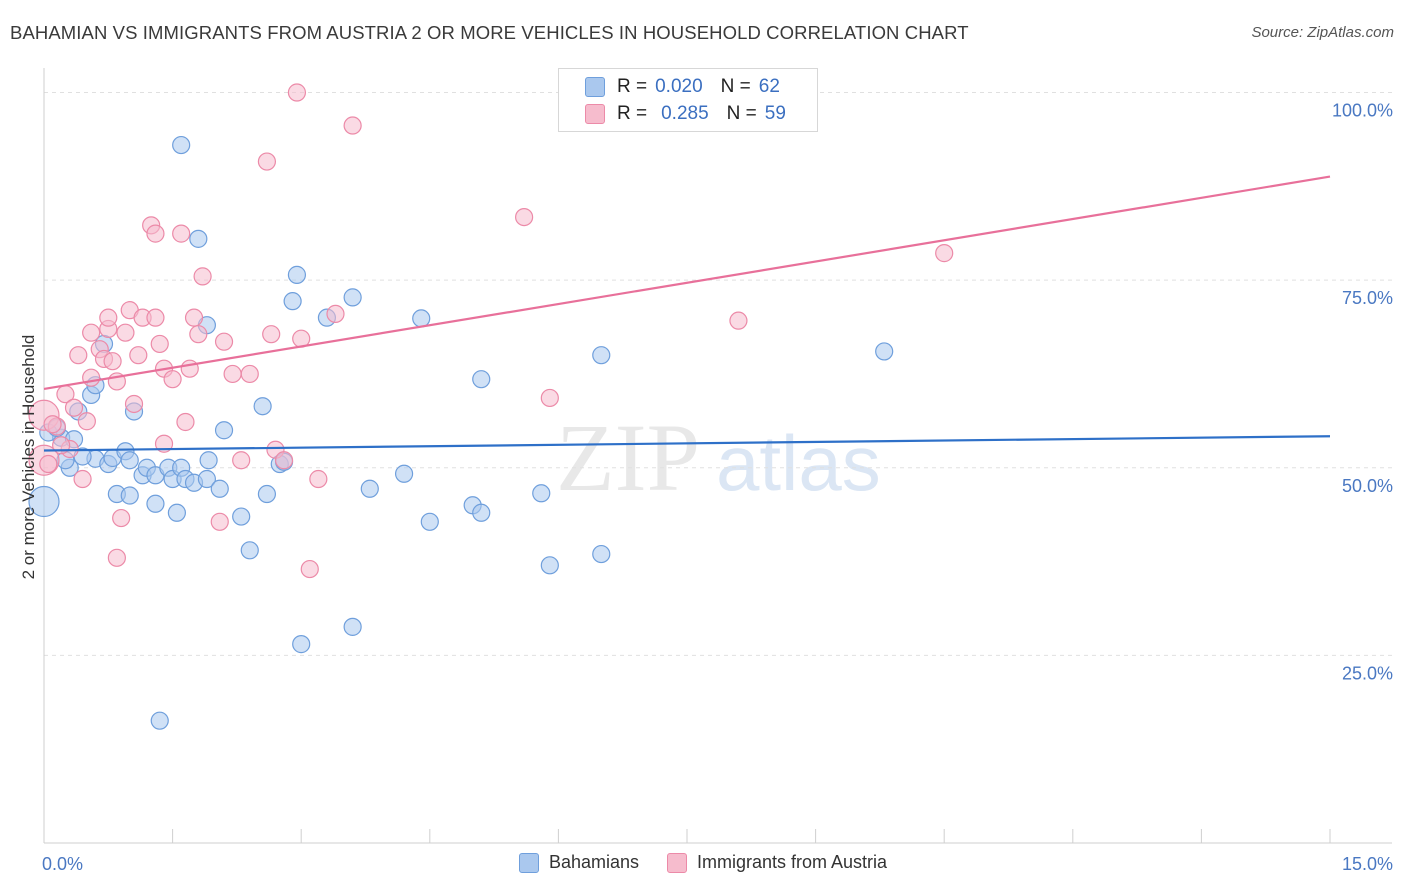  Describe the element at coordinates (28, 457) in the screenshot. I see `y-axis-title: 2 or more Vehicles in Household` at that location.